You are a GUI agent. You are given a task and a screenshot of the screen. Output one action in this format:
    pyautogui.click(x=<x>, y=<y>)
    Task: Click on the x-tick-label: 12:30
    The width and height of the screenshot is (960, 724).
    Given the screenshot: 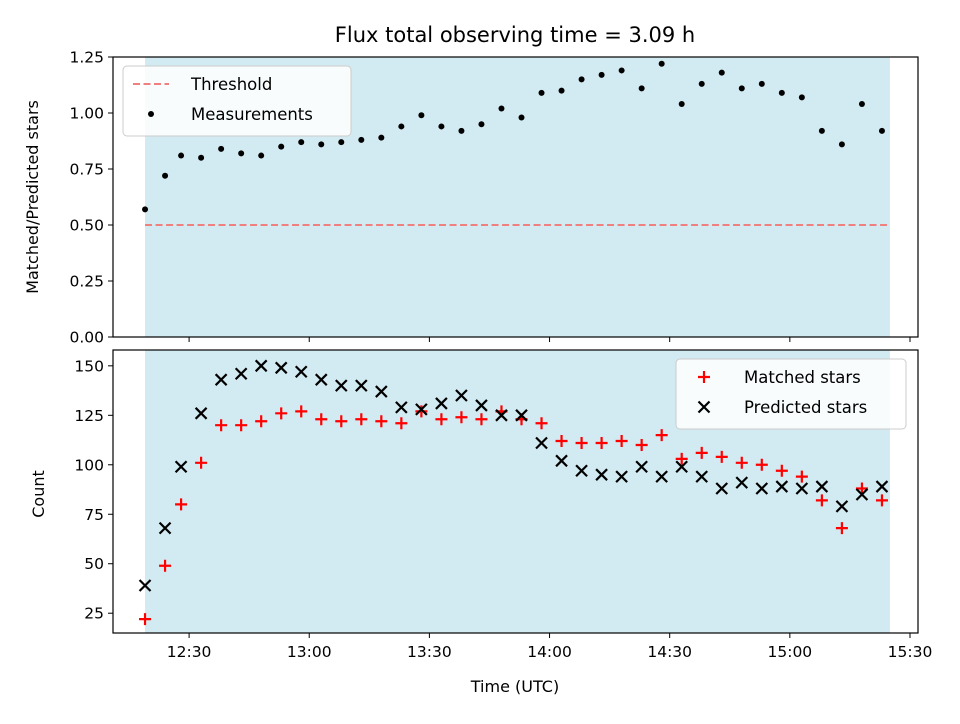 What is the action you would take?
    pyautogui.click(x=189, y=652)
    